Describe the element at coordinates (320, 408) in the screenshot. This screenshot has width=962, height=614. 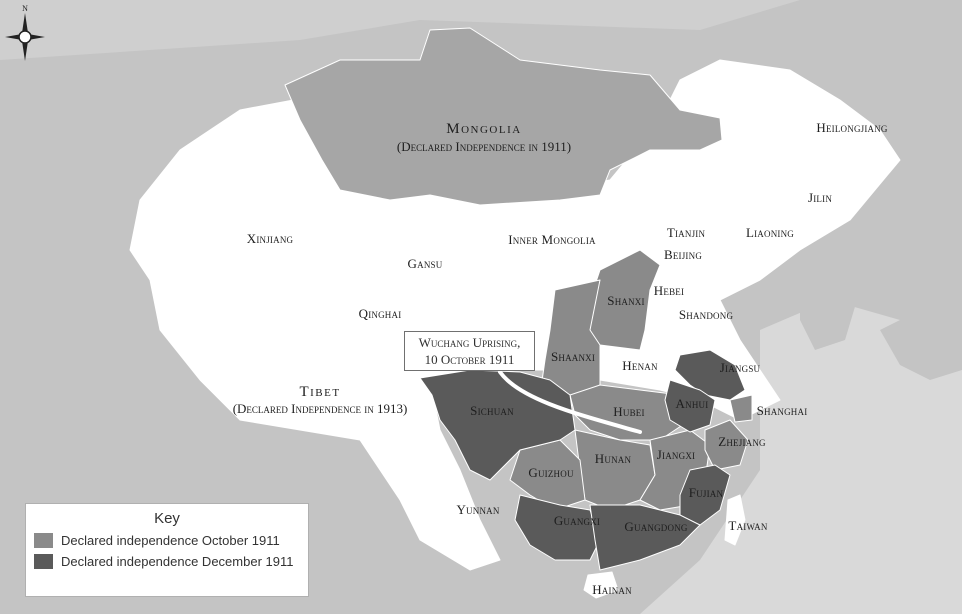
I see `label-tibet-note: (Declared Independence in 1913)` at that location.